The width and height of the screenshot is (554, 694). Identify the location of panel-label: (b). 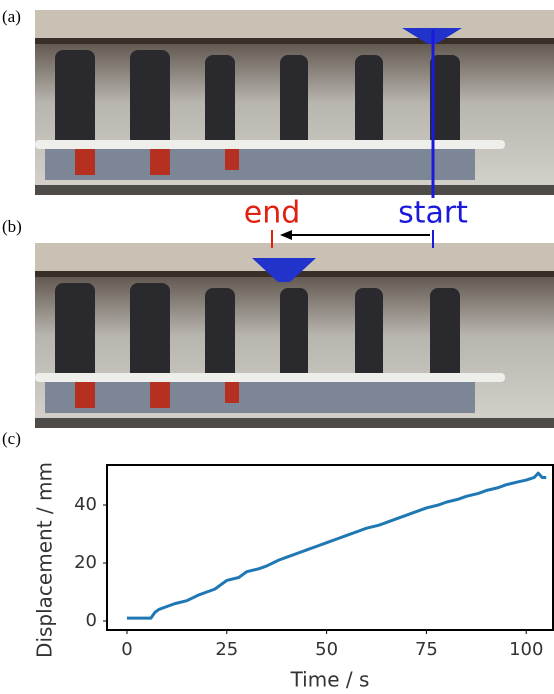
(12, 226).